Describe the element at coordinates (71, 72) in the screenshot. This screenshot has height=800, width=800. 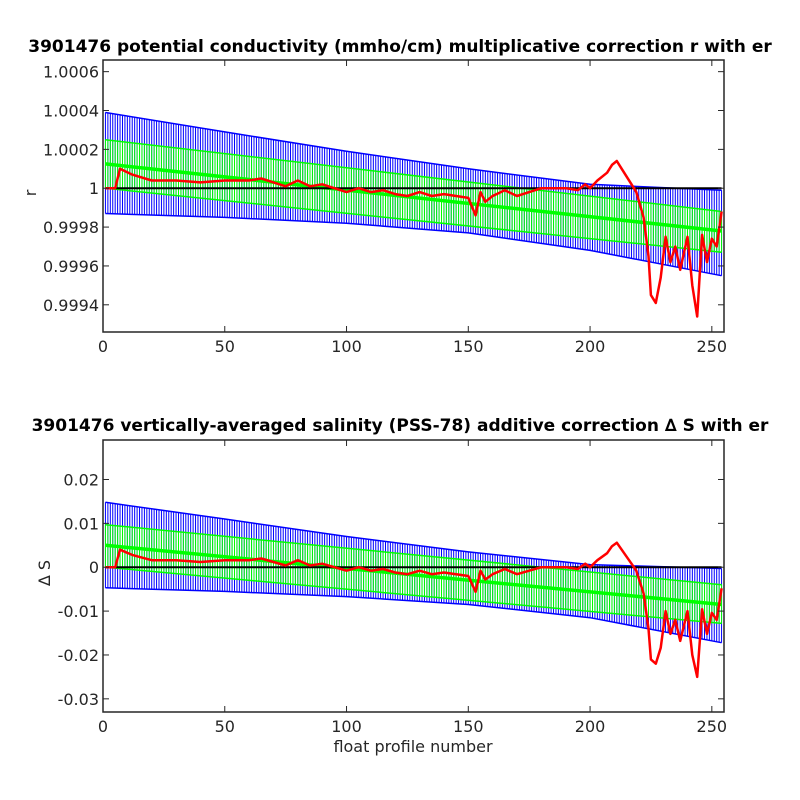
I see `y-tick-label-r: 1.0006` at that location.